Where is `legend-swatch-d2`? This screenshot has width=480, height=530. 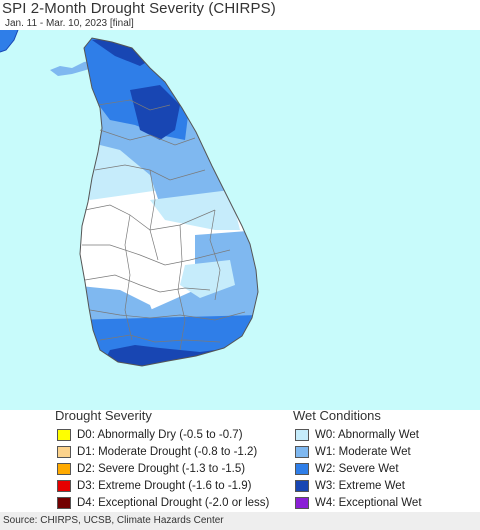 legend-swatch-d2 is located at coordinates (64, 469).